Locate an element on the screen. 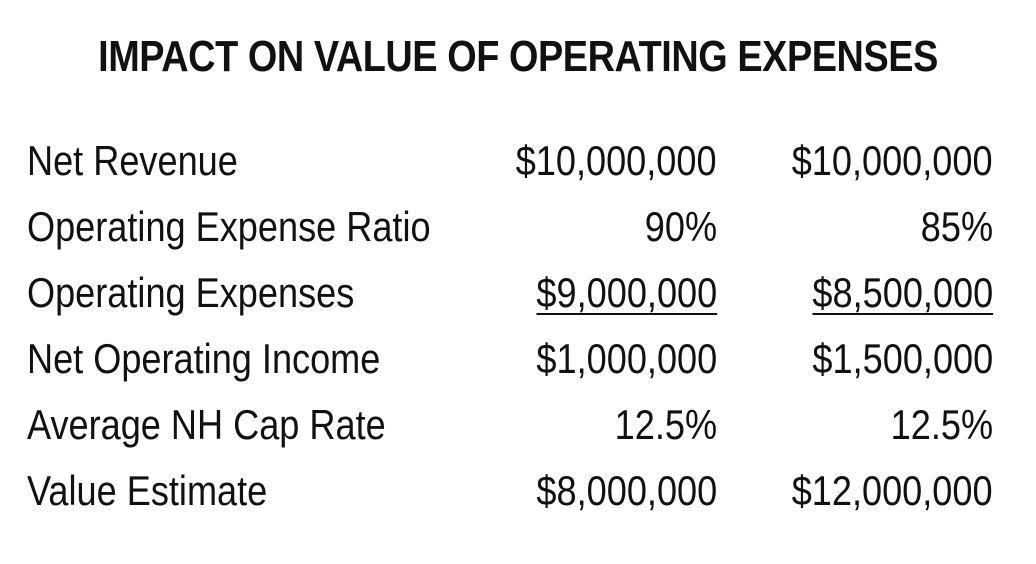 The width and height of the screenshot is (1036, 564). table-row: Value Estimate $8,000,000 $12,000,000 is located at coordinates (518, 496).